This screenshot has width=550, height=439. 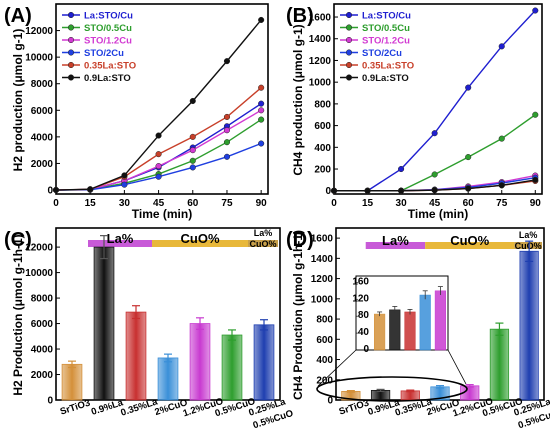 I want to click on panel-b-ylabel: CH4 production (μmol g-1), so click(x=298, y=99).